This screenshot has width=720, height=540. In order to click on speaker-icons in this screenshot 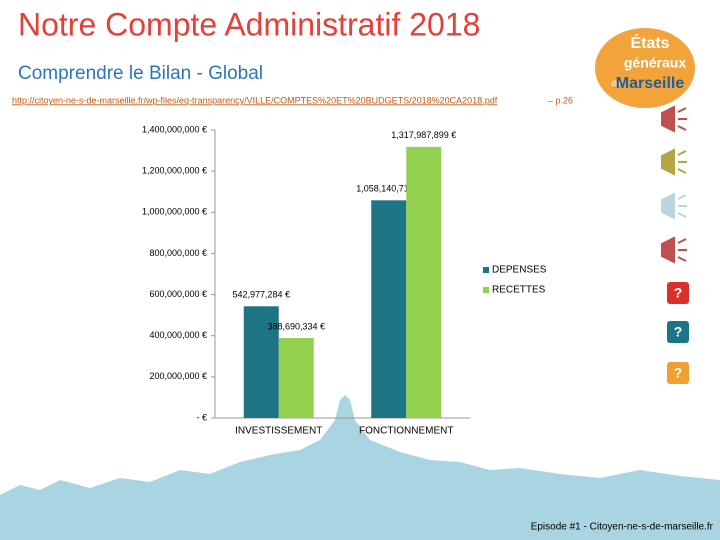, I will do `click(674, 184)`.